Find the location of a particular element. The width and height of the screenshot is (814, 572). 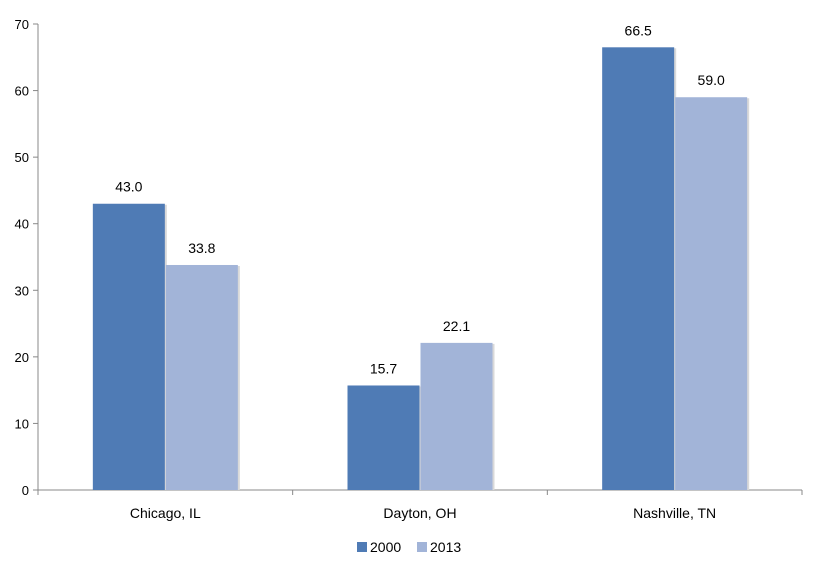

legend: 2000 2013 is located at coordinates (409, 547).